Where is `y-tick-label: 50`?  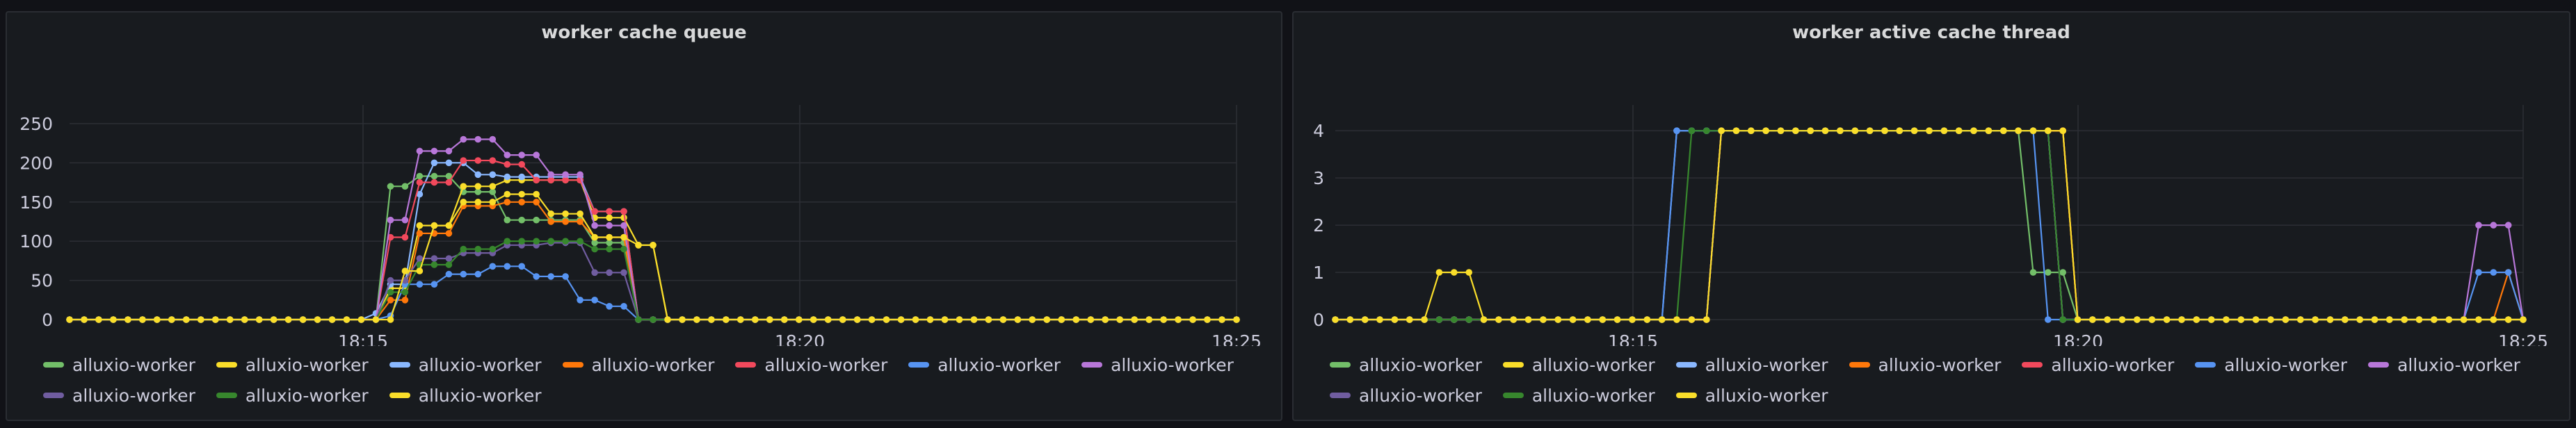 y-tick-label: 50 is located at coordinates (42, 281).